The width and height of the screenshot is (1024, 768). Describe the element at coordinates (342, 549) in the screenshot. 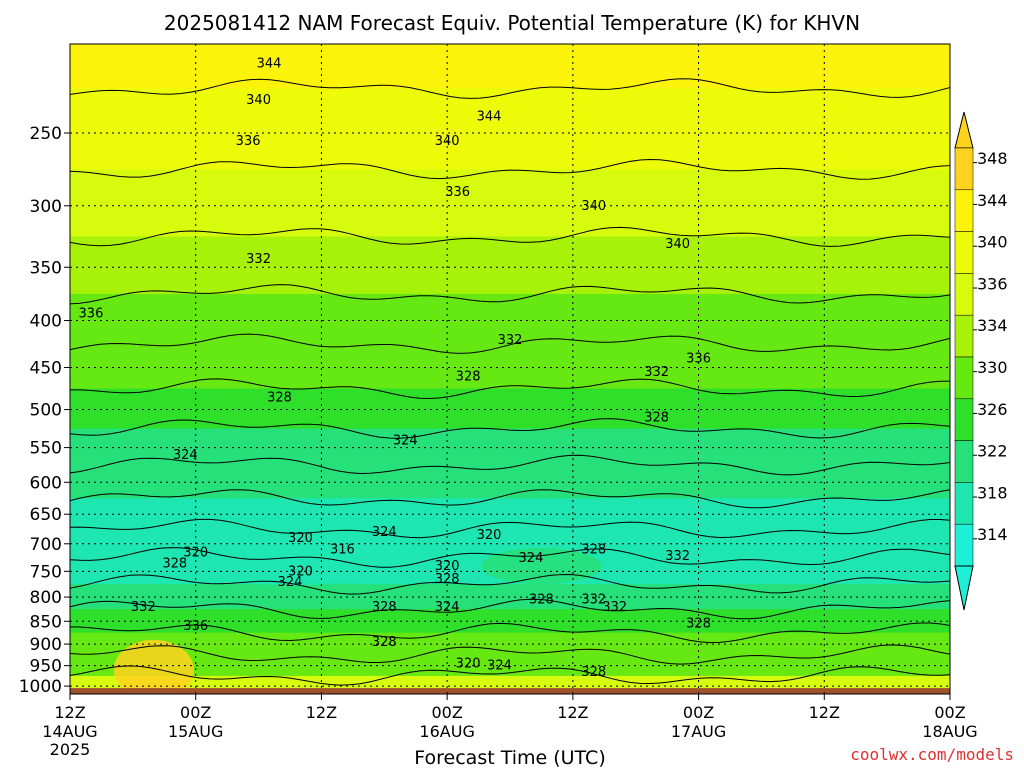

I see `contour-label: 316` at that location.